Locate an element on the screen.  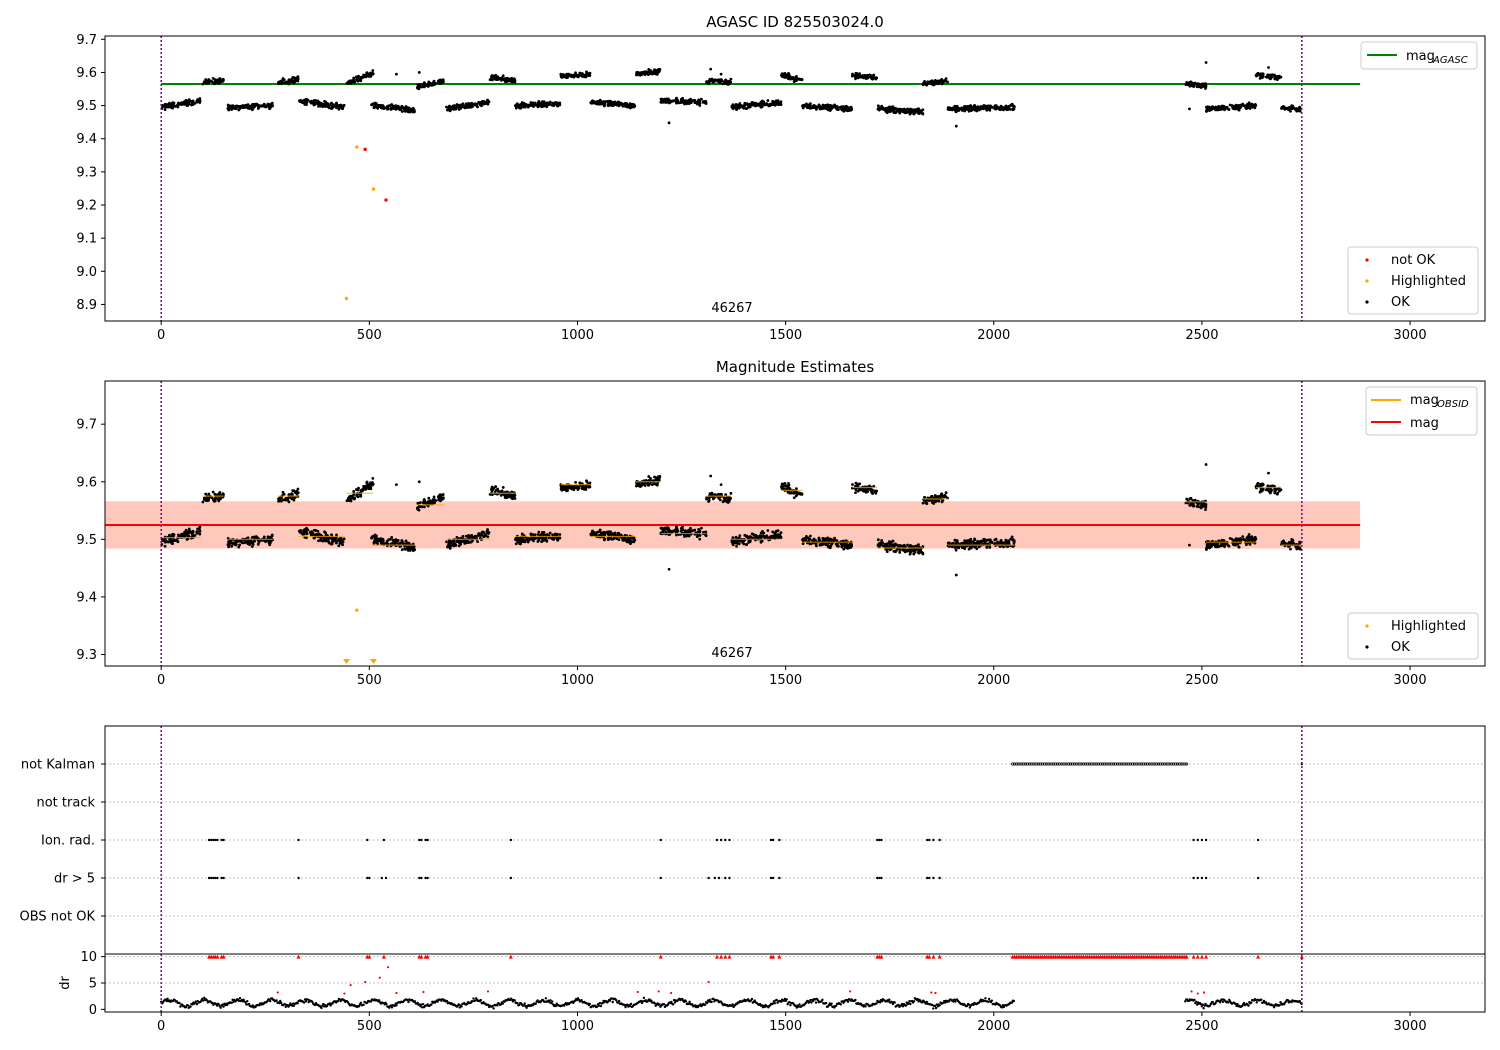
p1-xtick-label: 2000 is located at coordinates (993, 335).